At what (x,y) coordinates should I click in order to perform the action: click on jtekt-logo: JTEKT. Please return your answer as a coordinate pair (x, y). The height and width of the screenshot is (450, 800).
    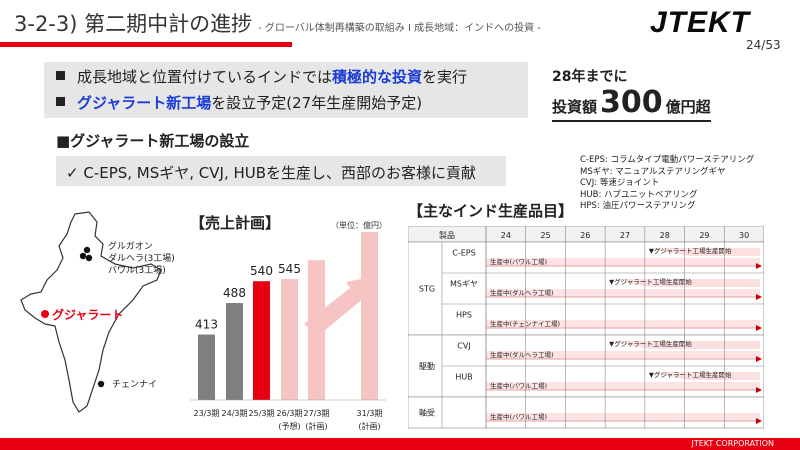
    Looking at the image, I should click on (701, 22).